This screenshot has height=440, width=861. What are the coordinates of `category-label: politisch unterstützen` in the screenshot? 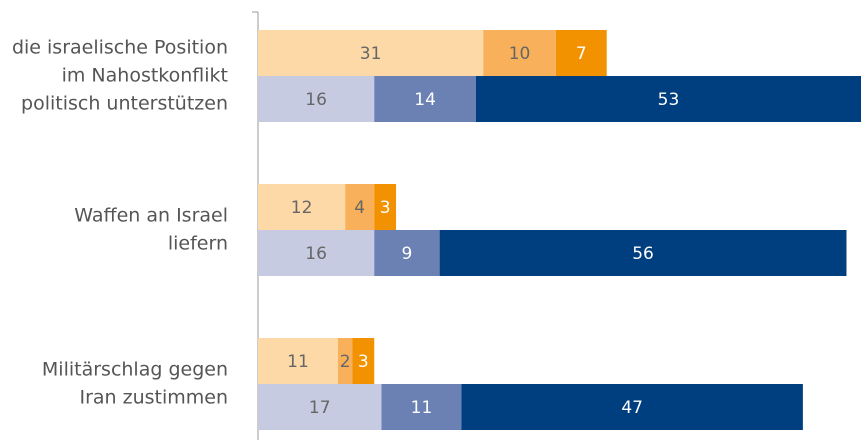 It's located at (124, 104).